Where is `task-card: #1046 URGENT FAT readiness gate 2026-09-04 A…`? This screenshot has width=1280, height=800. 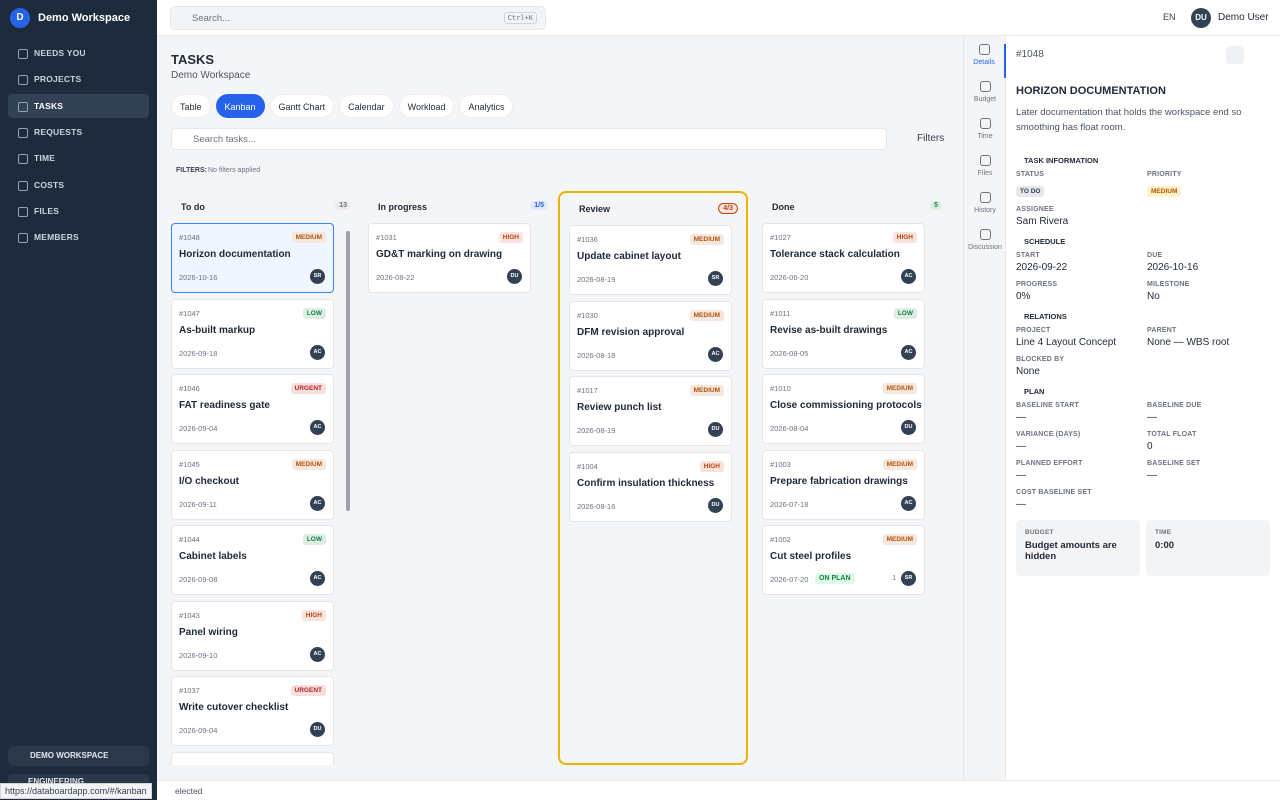
task-card: #1046 URGENT FAT readiness gate 2026-09-04 A… is located at coordinates (252, 409).